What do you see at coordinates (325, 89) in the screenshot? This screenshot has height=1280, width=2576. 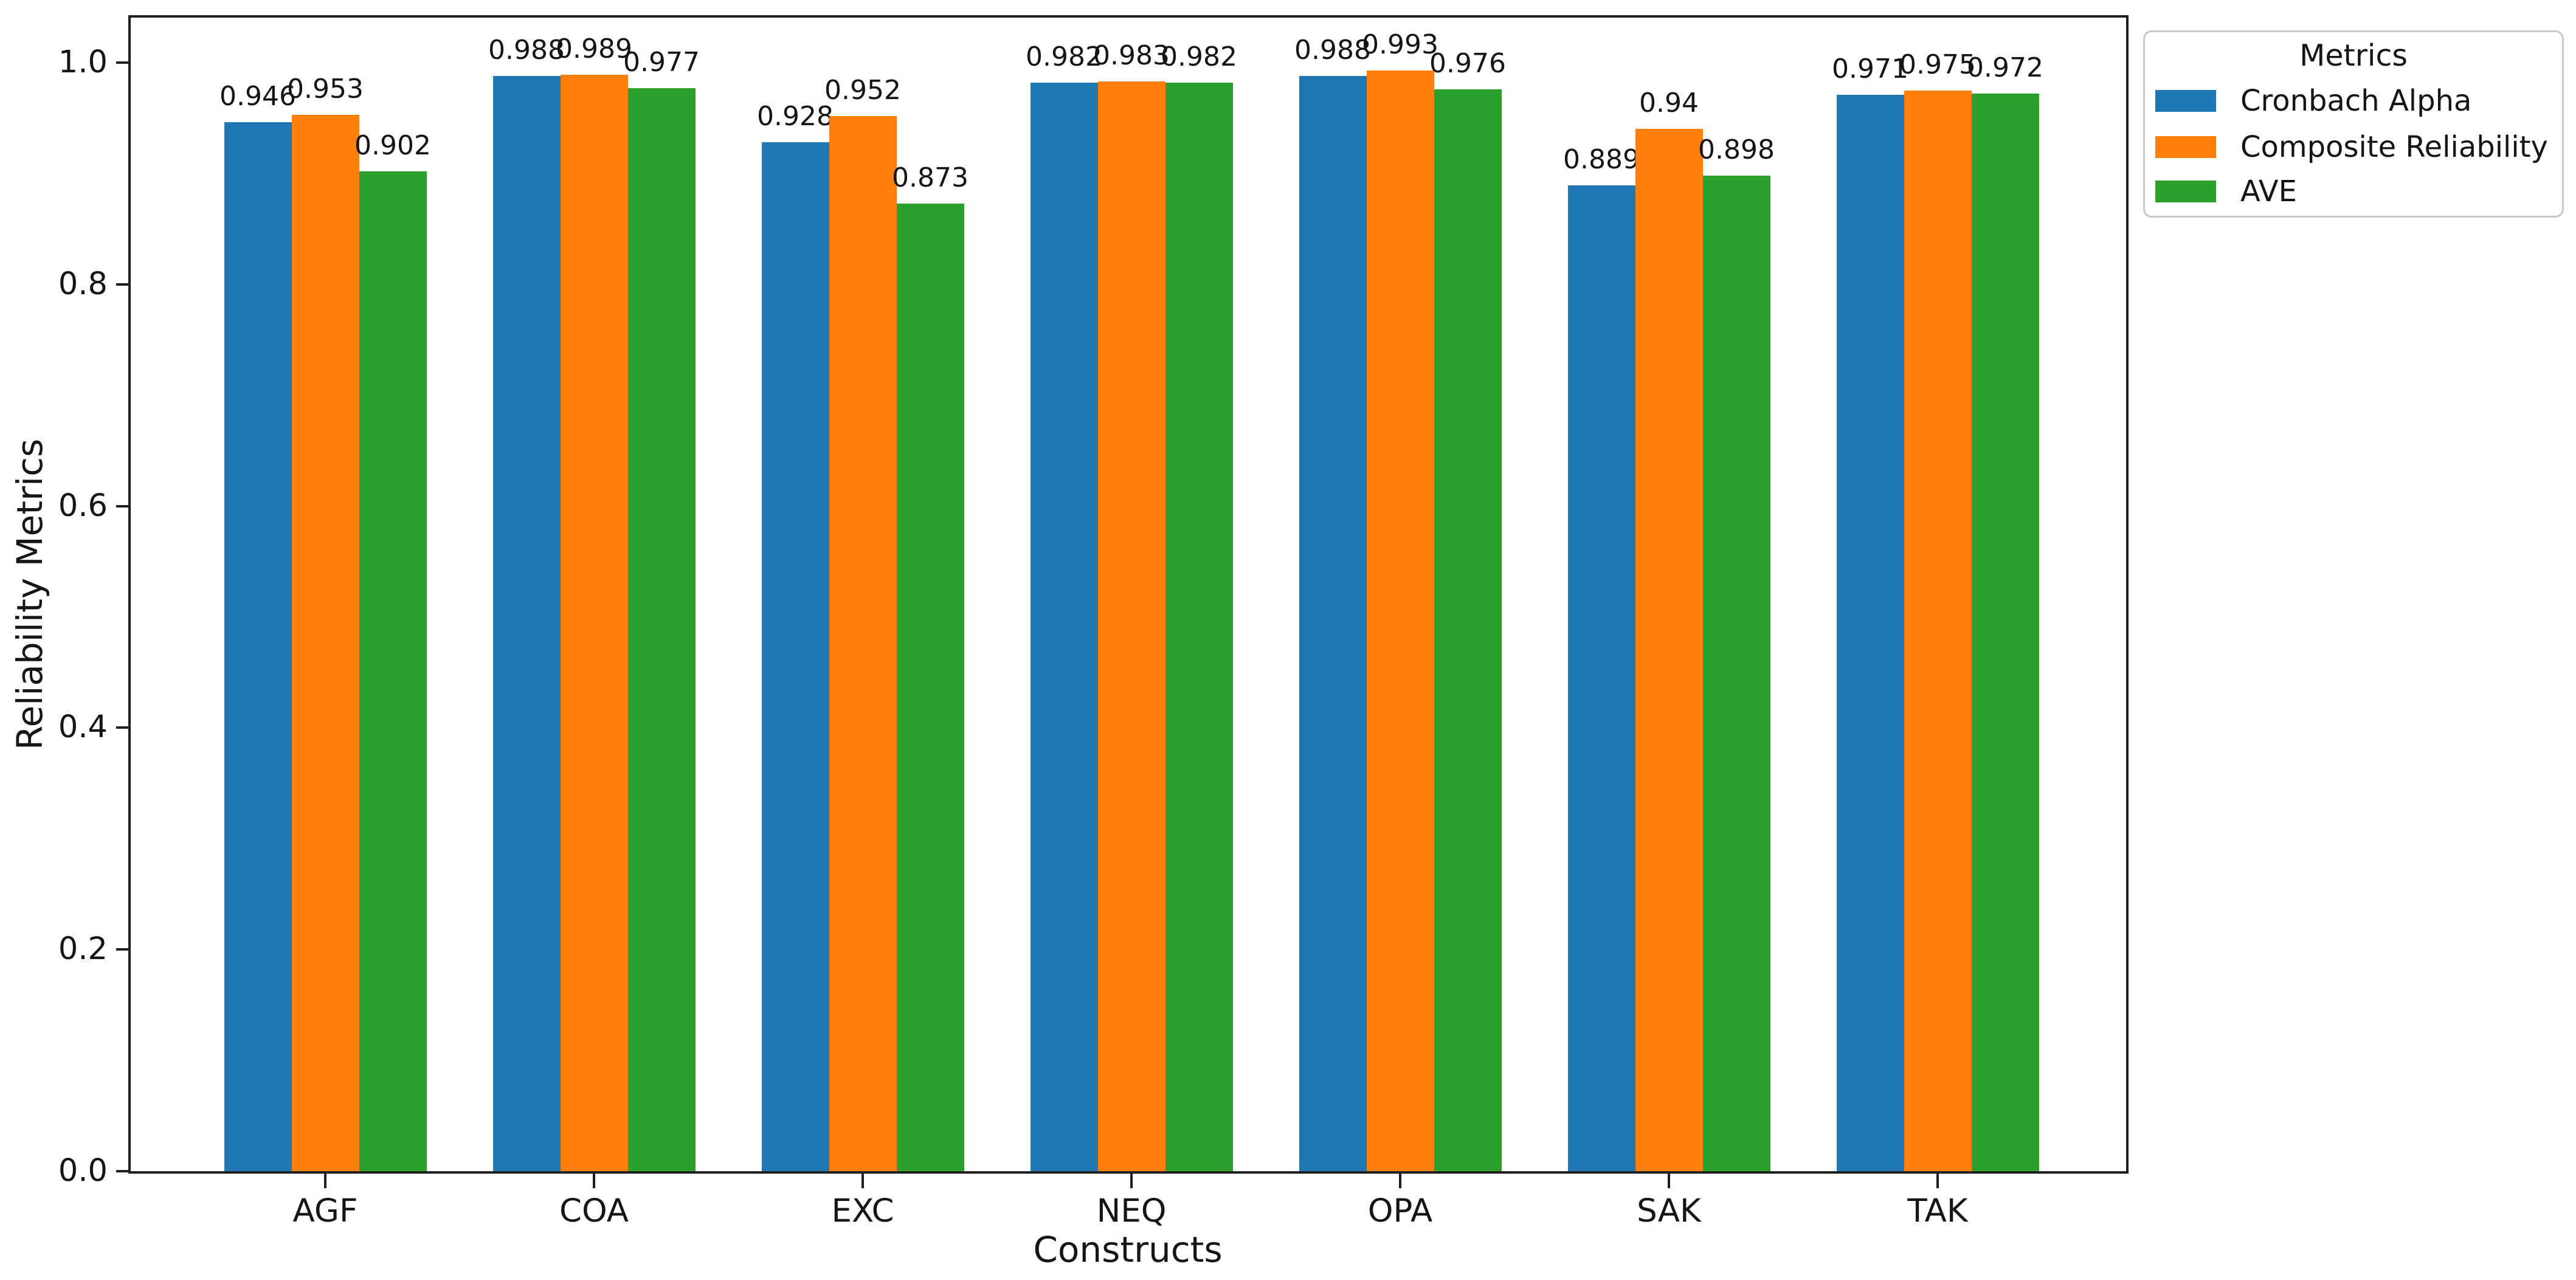 I see `bar-value-label: 0.953` at bounding box center [325, 89].